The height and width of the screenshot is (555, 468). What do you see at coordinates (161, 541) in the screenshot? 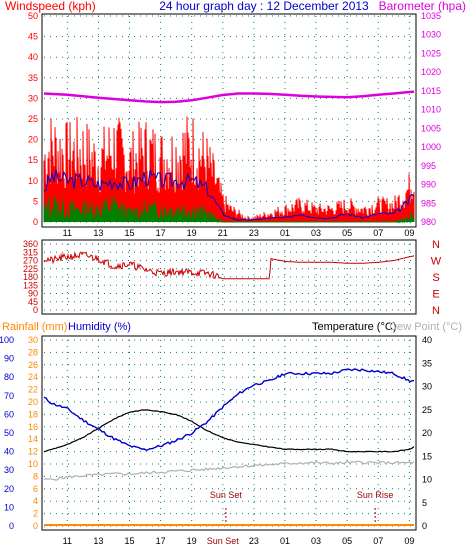
I see `temperature-x-tick-label: 17` at bounding box center [161, 541].